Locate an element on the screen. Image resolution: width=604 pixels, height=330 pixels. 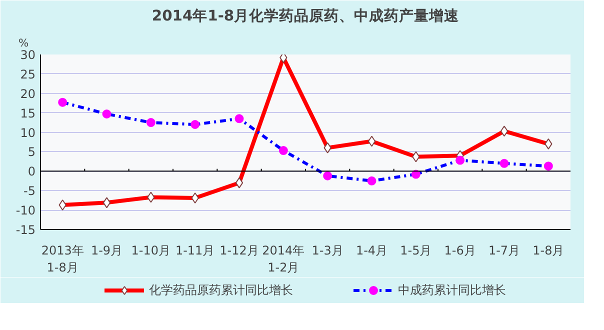
x-tick-label: 2014年 1-2月 is located at coordinates (283, 259).